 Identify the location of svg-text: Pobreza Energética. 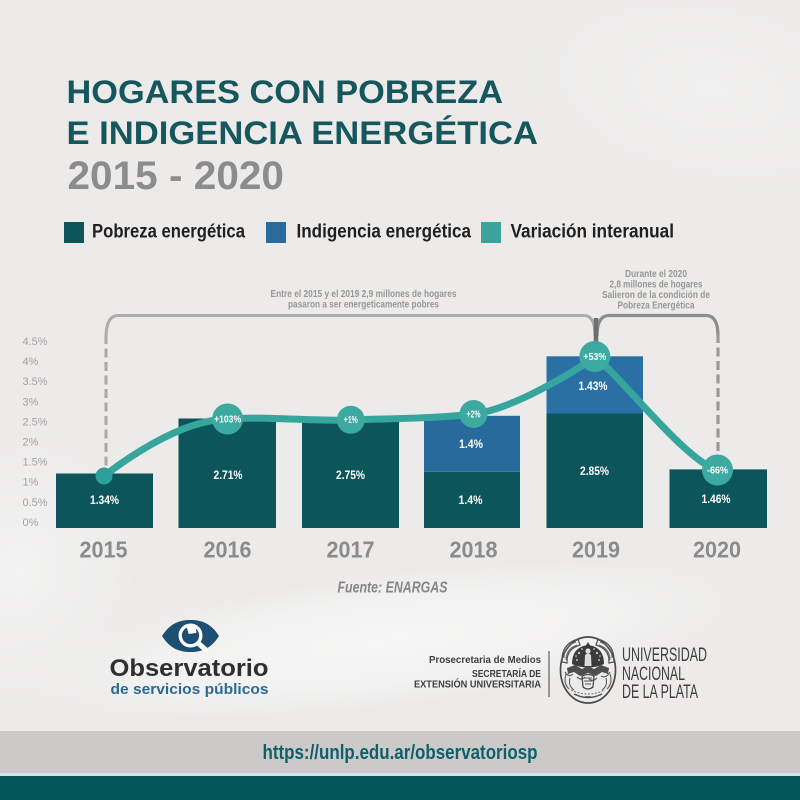
(656, 306).